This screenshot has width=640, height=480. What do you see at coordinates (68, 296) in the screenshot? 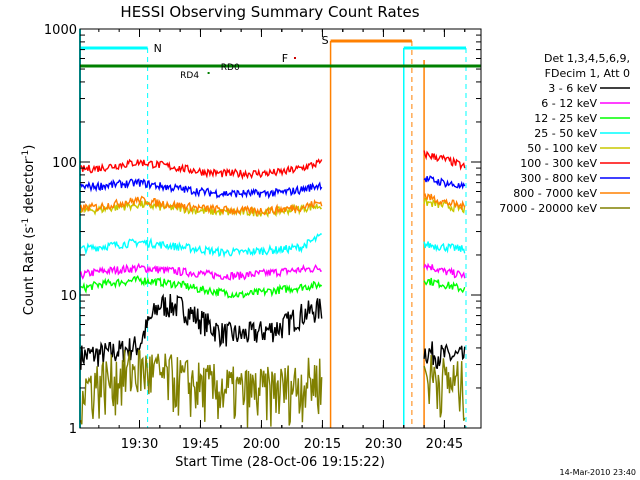
I see `y-tick-label: 10` at bounding box center [68, 296].